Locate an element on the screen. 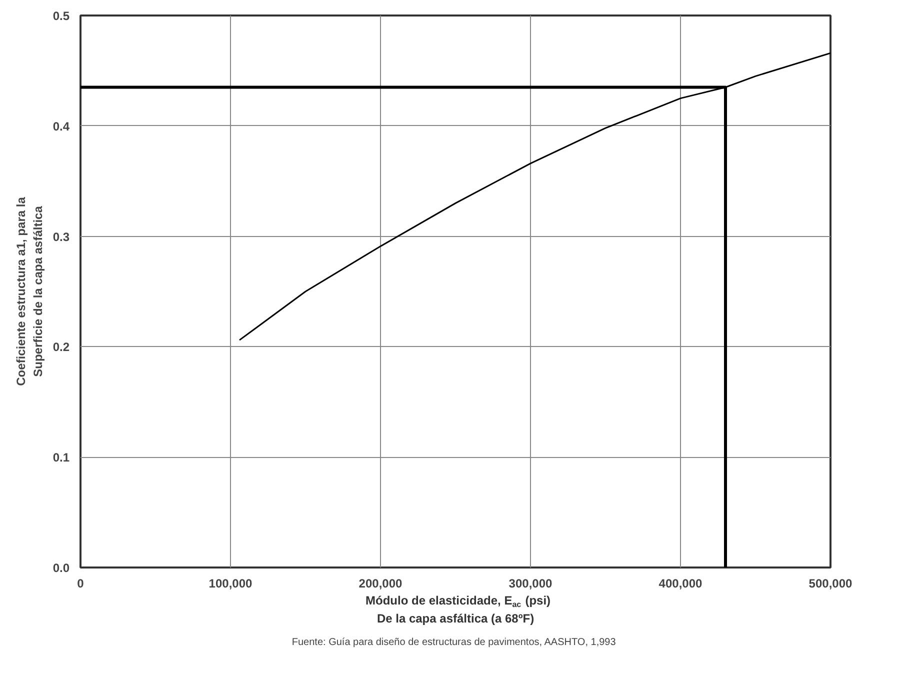  x-tick-label: 200,000 is located at coordinates (380, 583).